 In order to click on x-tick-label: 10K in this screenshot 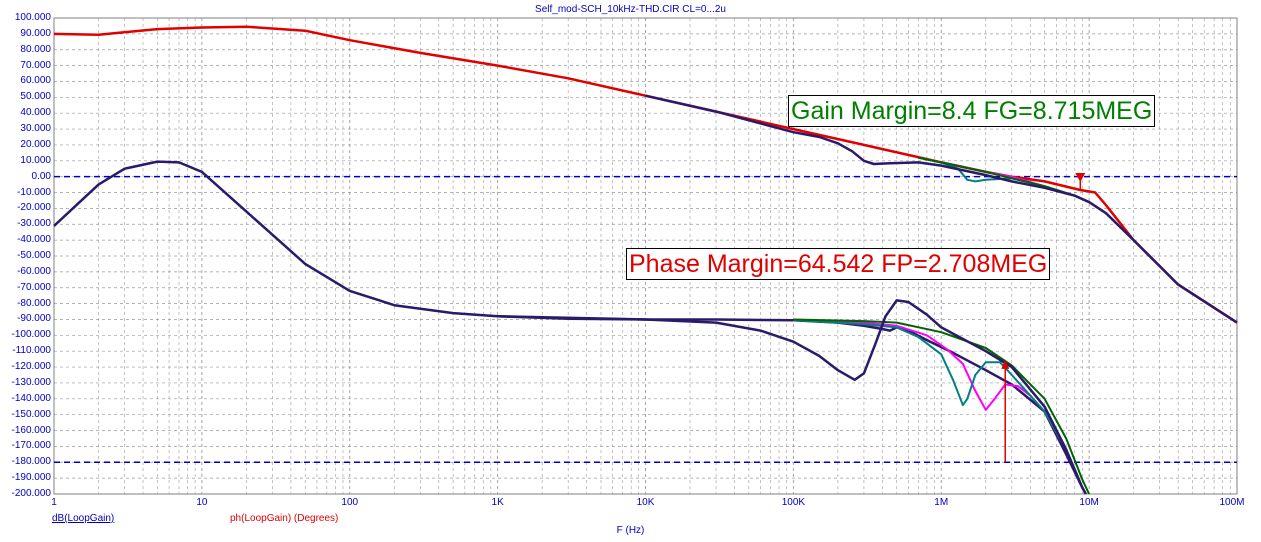, I will do `click(645, 502)`.